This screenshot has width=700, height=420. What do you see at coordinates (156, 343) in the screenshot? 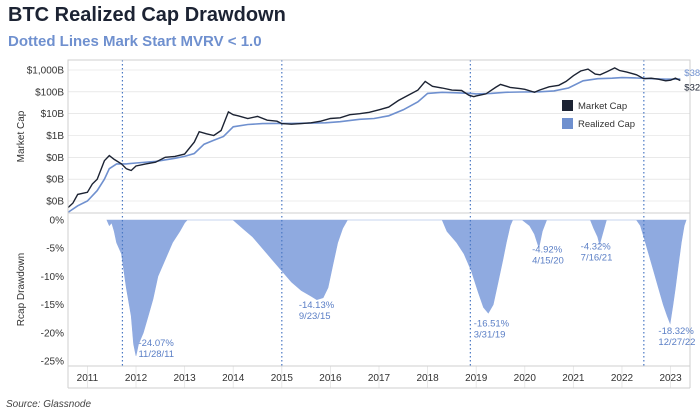
I see `drawdown-annotation-value: -24.07%` at bounding box center [156, 343].